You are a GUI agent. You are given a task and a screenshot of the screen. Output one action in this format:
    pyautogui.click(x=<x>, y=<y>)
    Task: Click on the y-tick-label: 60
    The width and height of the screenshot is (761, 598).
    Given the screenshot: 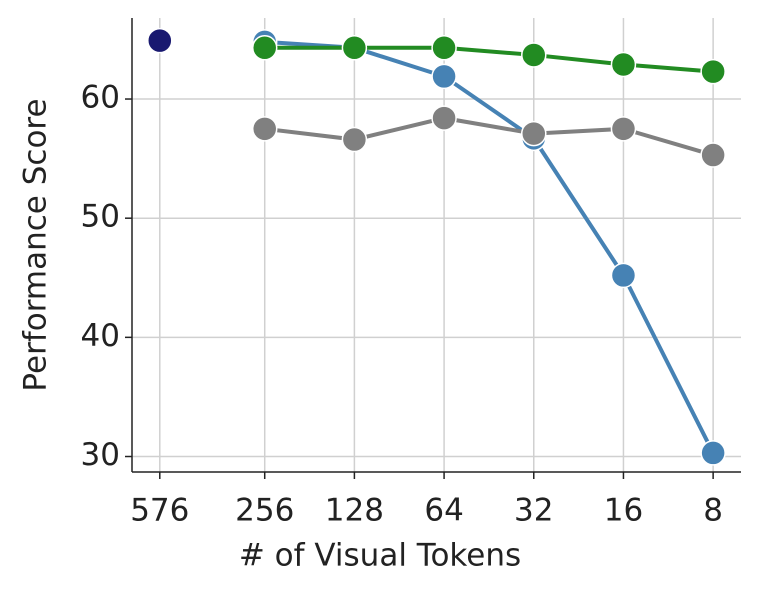 What is the action you would take?
    pyautogui.click(x=100, y=98)
    